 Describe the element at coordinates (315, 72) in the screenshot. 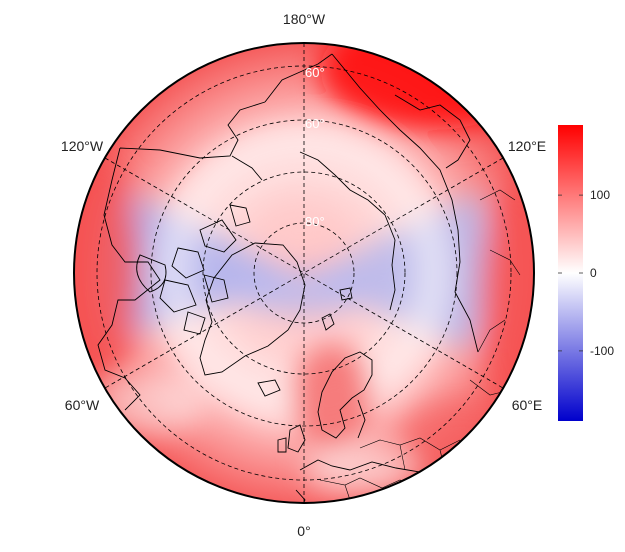

I see `lat-label-60: 60°` at that location.